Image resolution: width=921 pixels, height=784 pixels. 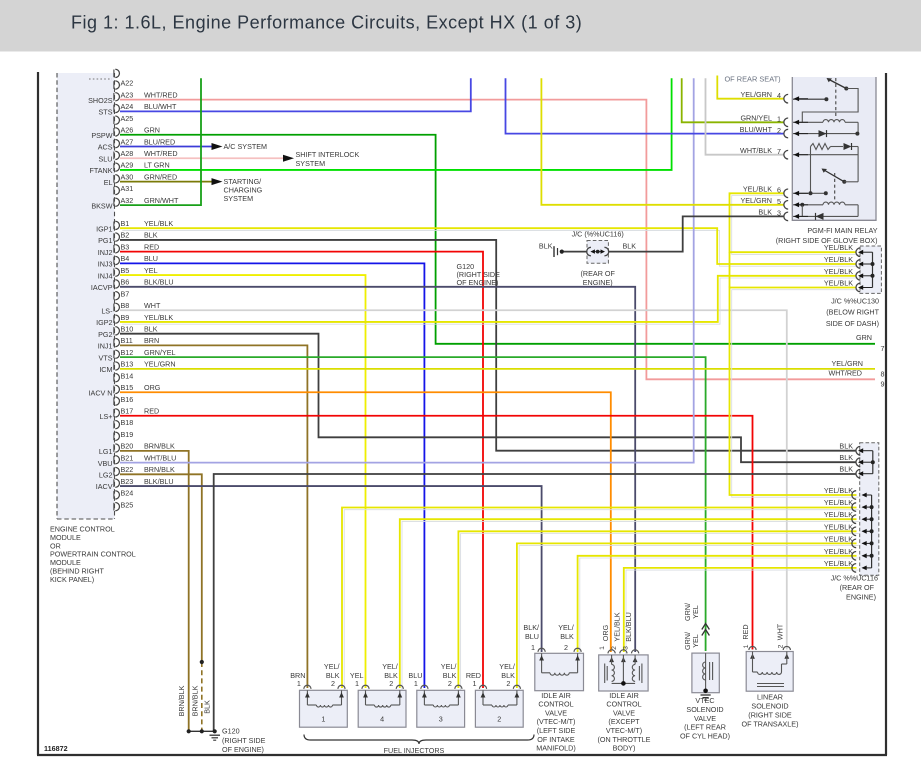 I want to click on svg-text: CHARGING, so click(x=243, y=190).